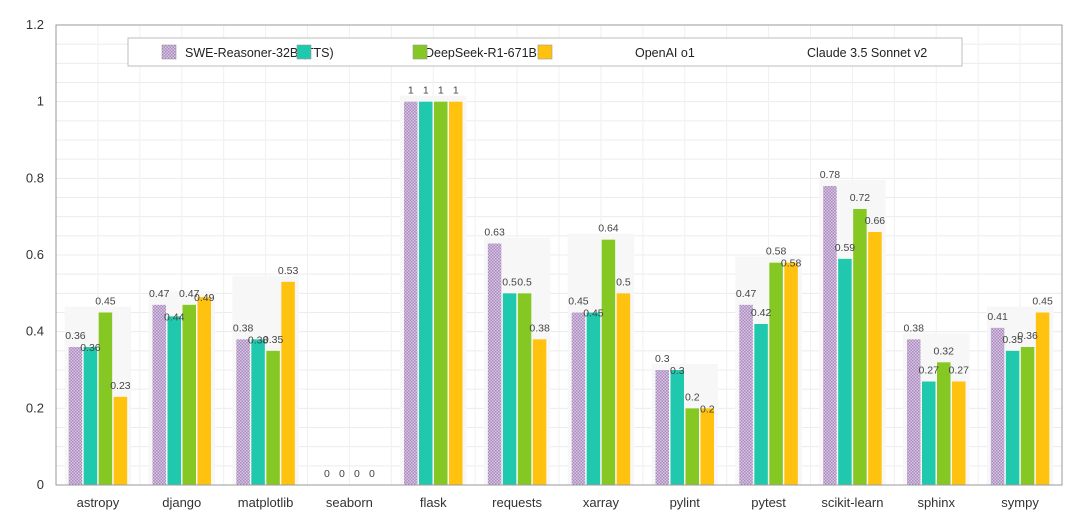 Image resolution: width=1080 pixels, height=522 pixels. Describe the element at coordinates (35, 177) in the screenshot. I see `y-tick-label: 0.8` at that location.